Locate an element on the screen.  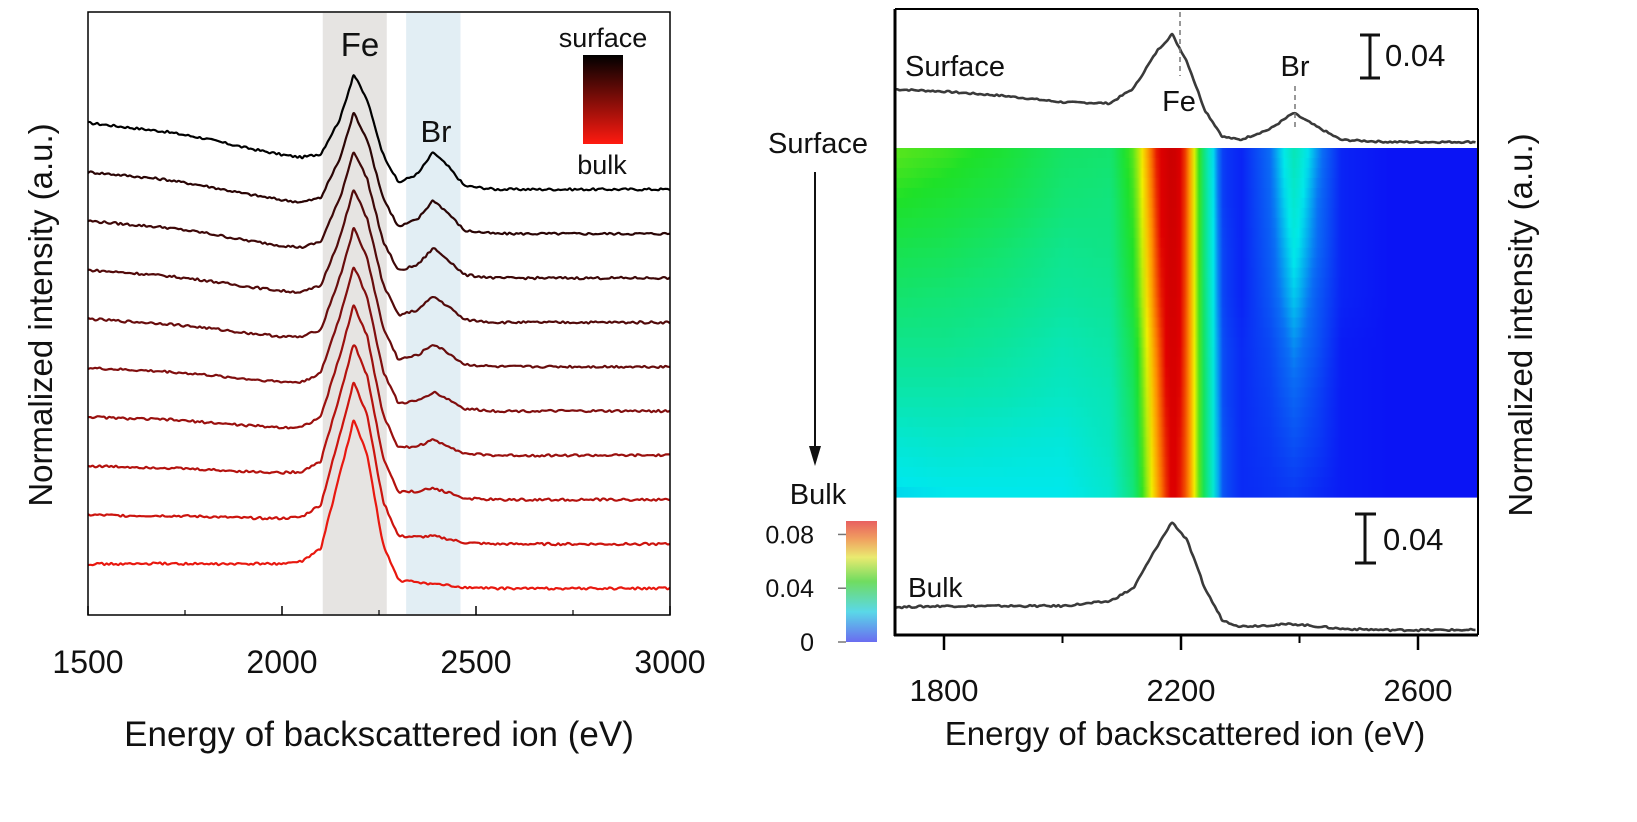
x-tick-label: 2200 is located at coordinates (1181, 690).